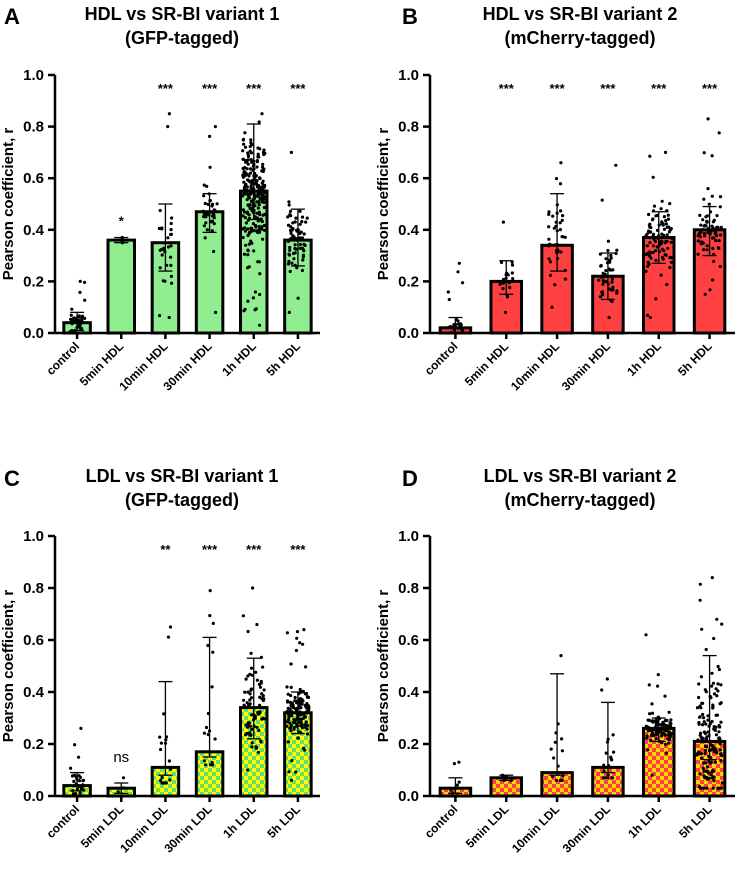 This screenshot has width=750, height=872. I want to click on y-tick-label: 0.8, so click(408, 588).